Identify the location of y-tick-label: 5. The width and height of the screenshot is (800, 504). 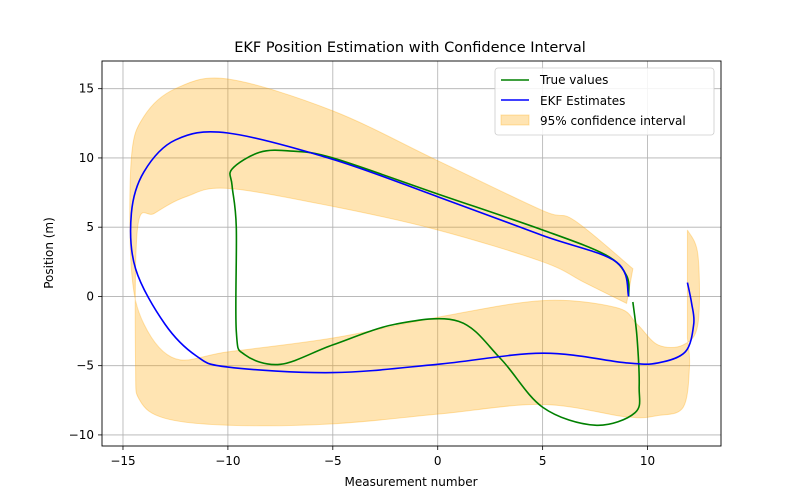
(90, 227).